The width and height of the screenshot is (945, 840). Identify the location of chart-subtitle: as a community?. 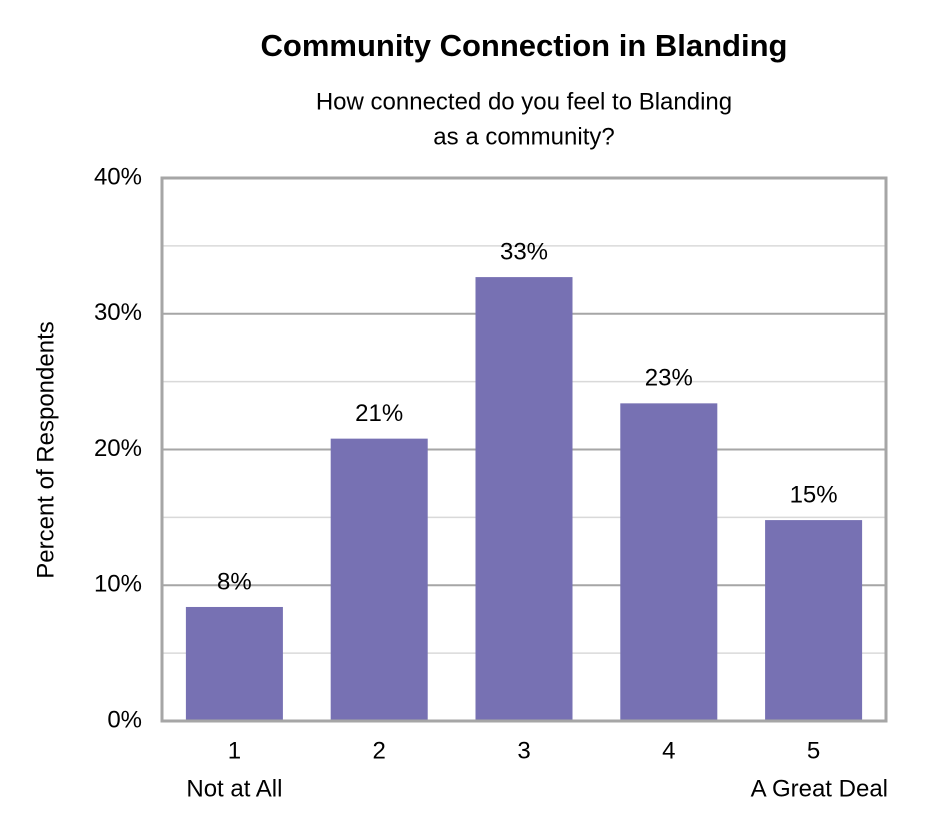
(523, 136).